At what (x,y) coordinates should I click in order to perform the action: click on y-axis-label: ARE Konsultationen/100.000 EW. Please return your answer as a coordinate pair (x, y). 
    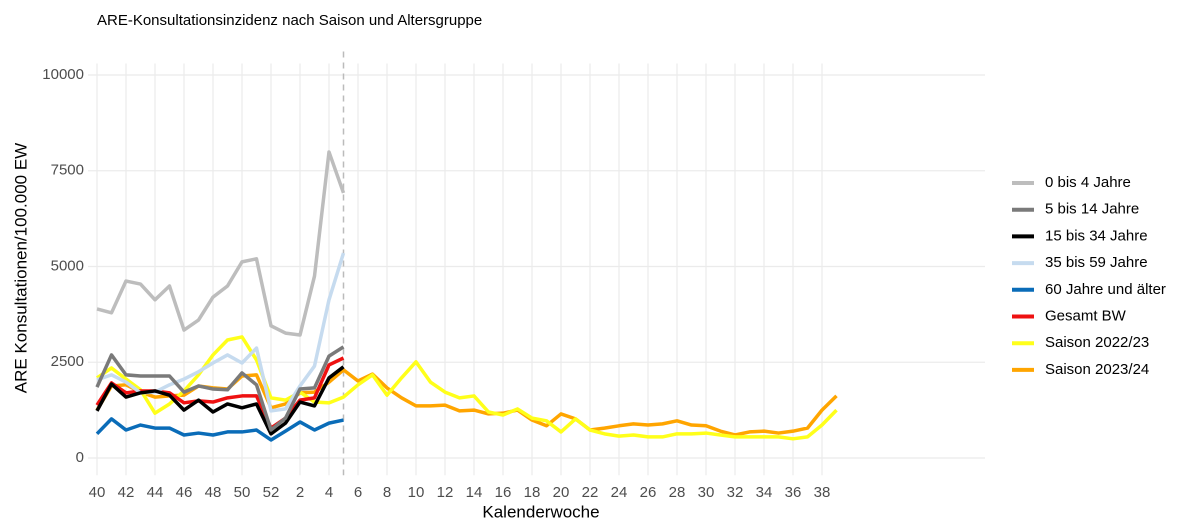
    Looking at the image, I should click on (20, 268).